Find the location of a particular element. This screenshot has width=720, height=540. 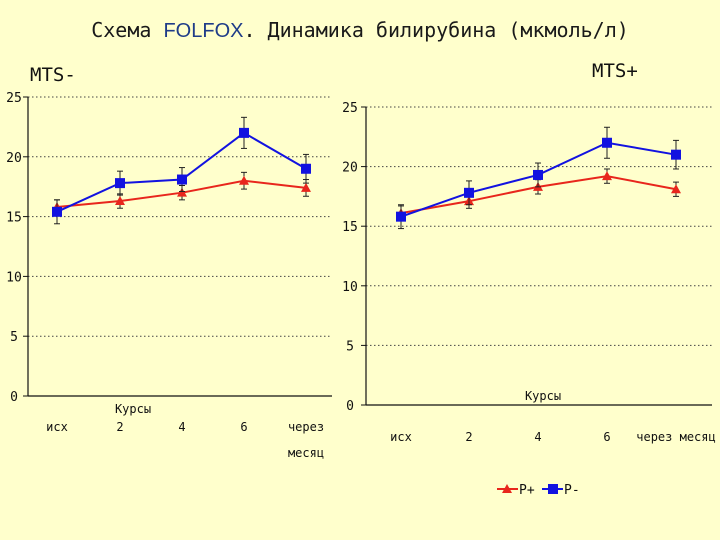

legend: P+ P- is located at coordinates (538, 490).